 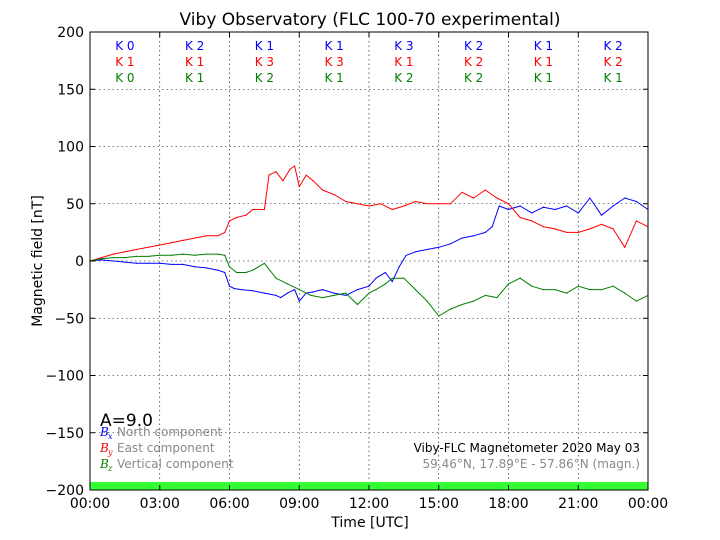 I want to click on x-tick-label: 15:00, so click(x=439, y=504).